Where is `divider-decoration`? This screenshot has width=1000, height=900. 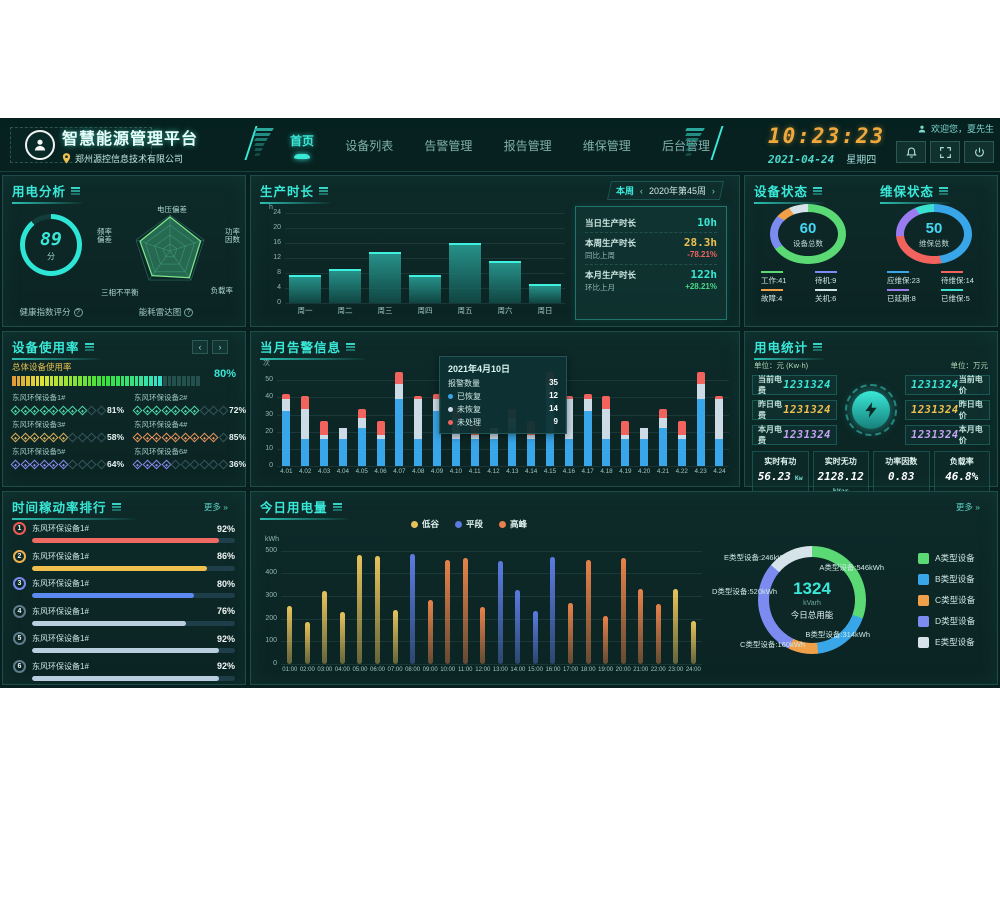 divider-decoration is located at coordinates (264, 142).